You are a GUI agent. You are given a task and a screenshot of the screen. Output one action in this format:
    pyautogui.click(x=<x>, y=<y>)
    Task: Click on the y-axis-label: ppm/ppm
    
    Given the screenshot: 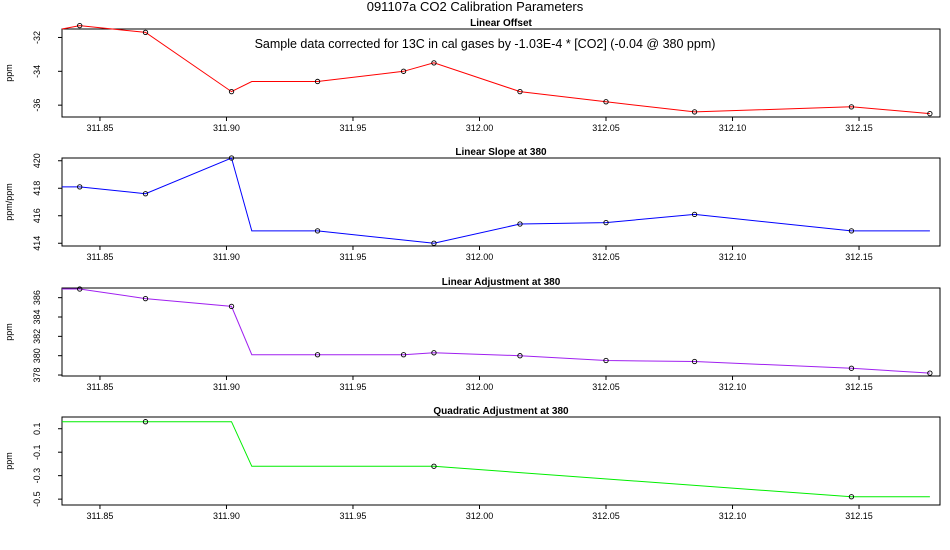 What is the action you would take?
    pyautogui.click(x=9, y=202)
    